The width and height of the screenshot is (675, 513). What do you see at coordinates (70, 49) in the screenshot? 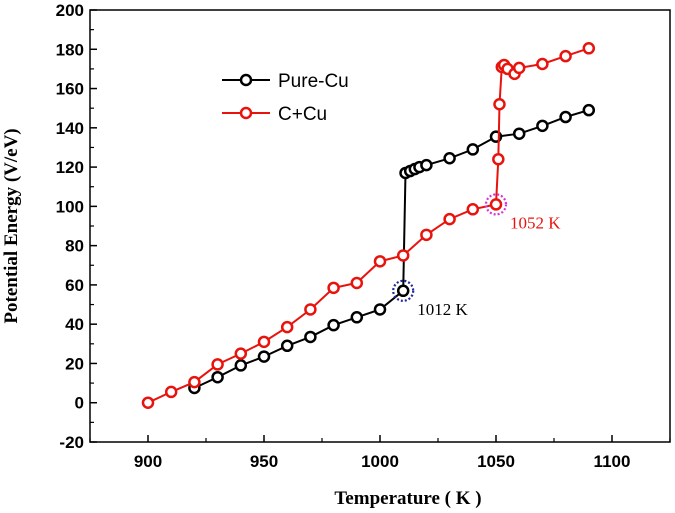
I see `y-tick-label: 180` at bounding box center [70, 49].